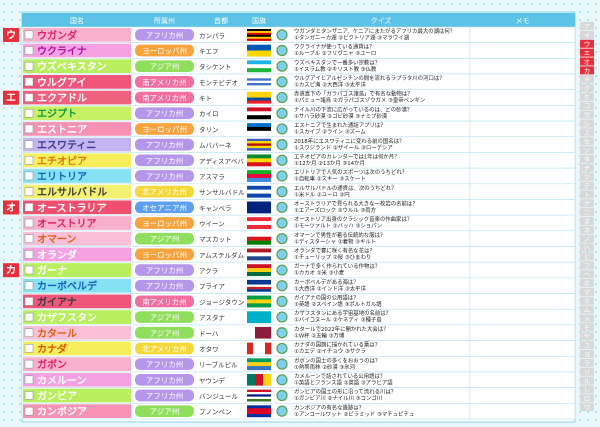 The image size is (600, 427). I want to click on region-name: アジア州, so click(165, 66).